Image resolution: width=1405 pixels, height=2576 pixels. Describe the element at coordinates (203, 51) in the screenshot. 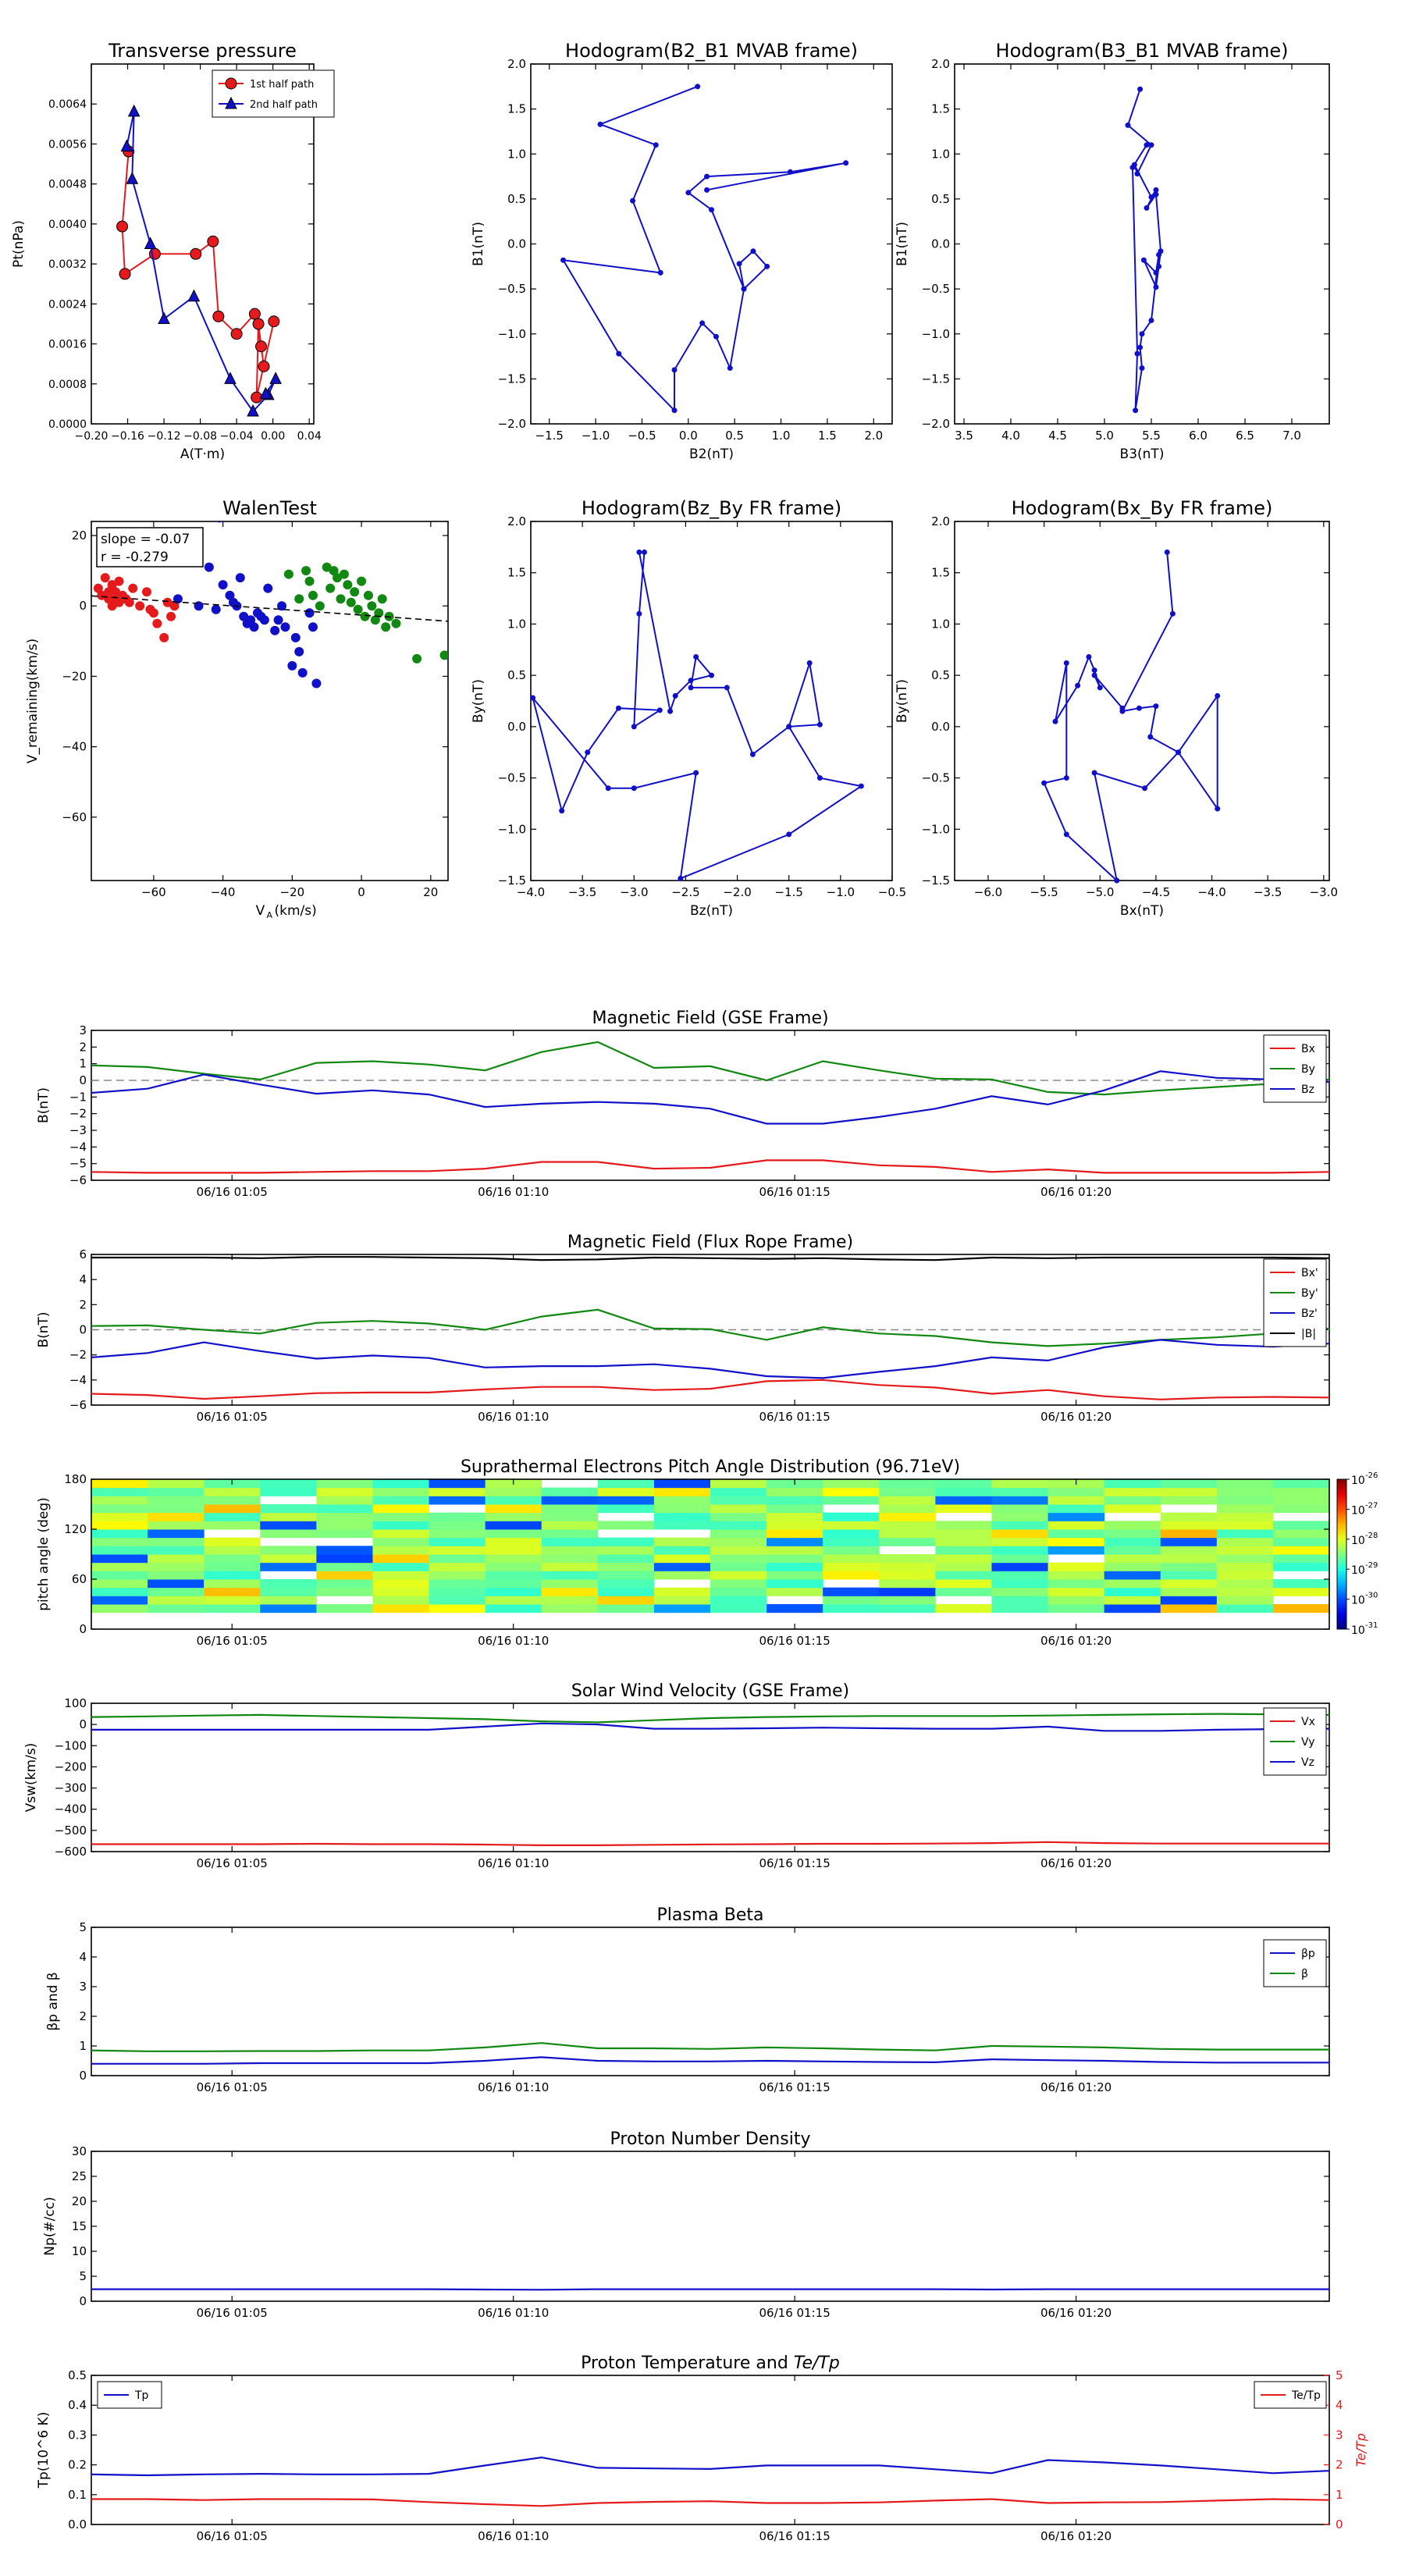

I see `chart-title: Transverse pressure` at that location.